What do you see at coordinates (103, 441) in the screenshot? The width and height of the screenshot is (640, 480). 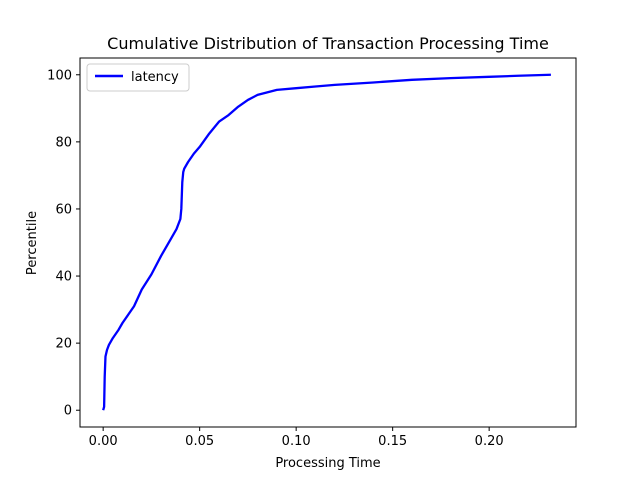 I see `x-tick-label: 0.00` at bounding box center [103, 441].